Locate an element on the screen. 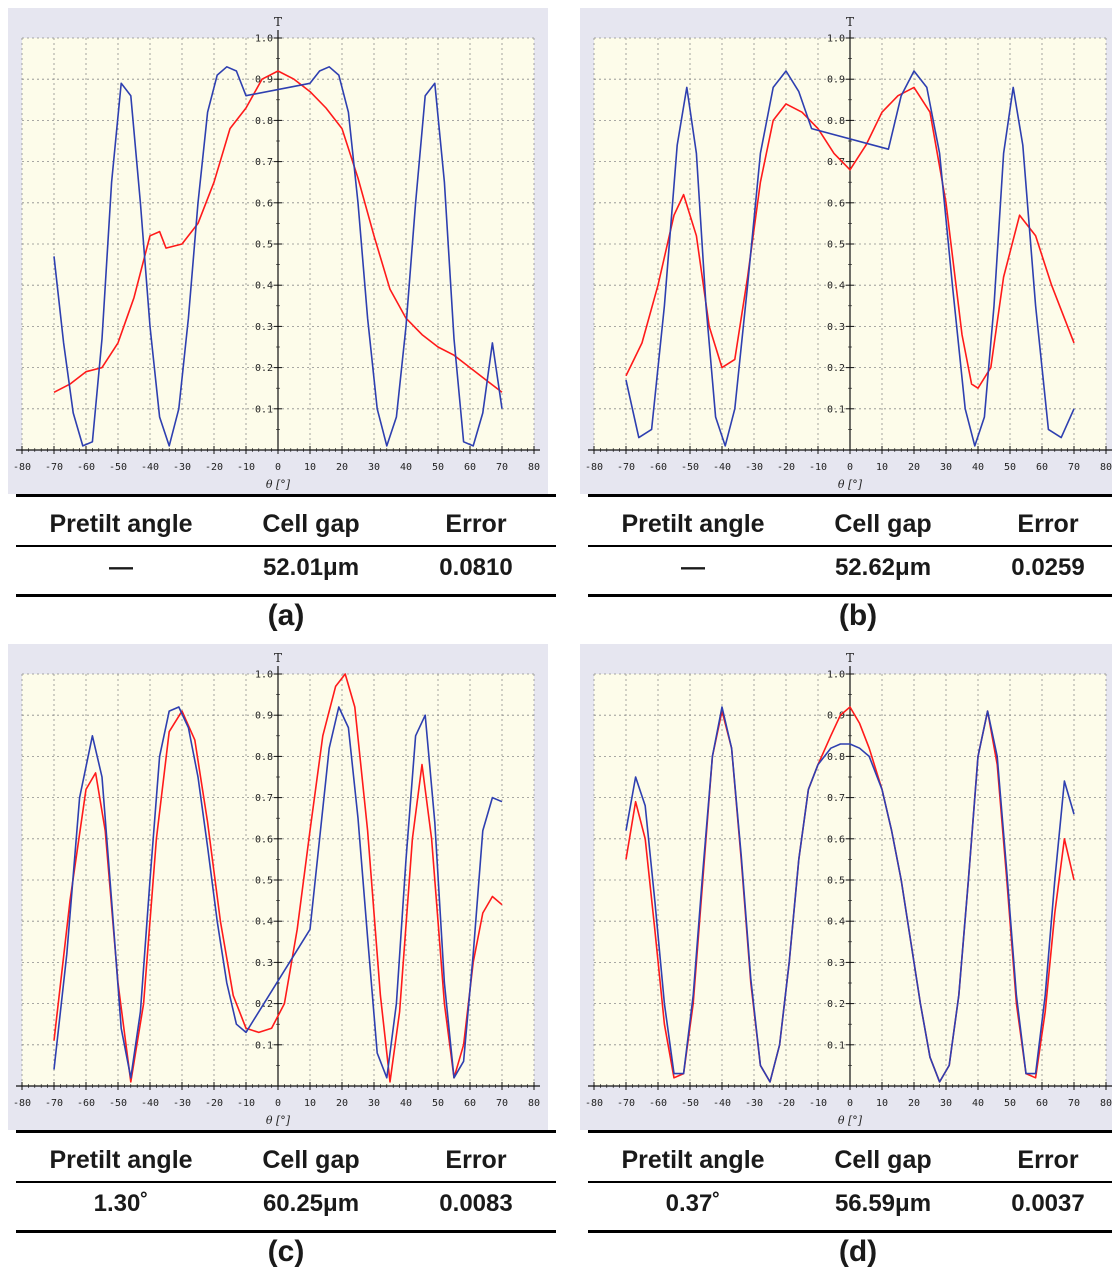  x-tick-label: 70 is located at coordinates (1074, 1103).